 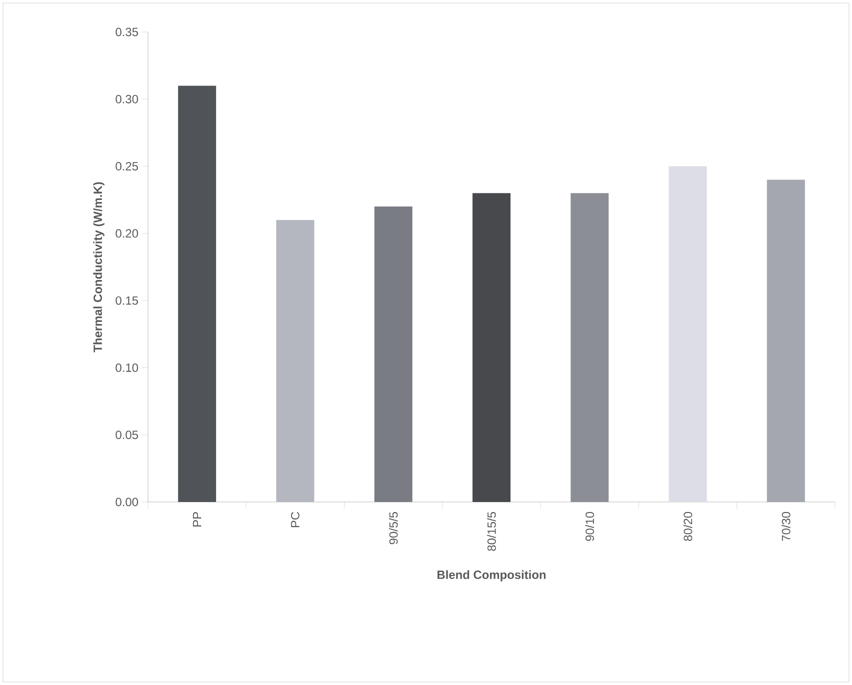 What do you see at coordinates (786, 526) in the screenshot?
I see `x-tick-label: 70/30` at bounding box center [786, 526].